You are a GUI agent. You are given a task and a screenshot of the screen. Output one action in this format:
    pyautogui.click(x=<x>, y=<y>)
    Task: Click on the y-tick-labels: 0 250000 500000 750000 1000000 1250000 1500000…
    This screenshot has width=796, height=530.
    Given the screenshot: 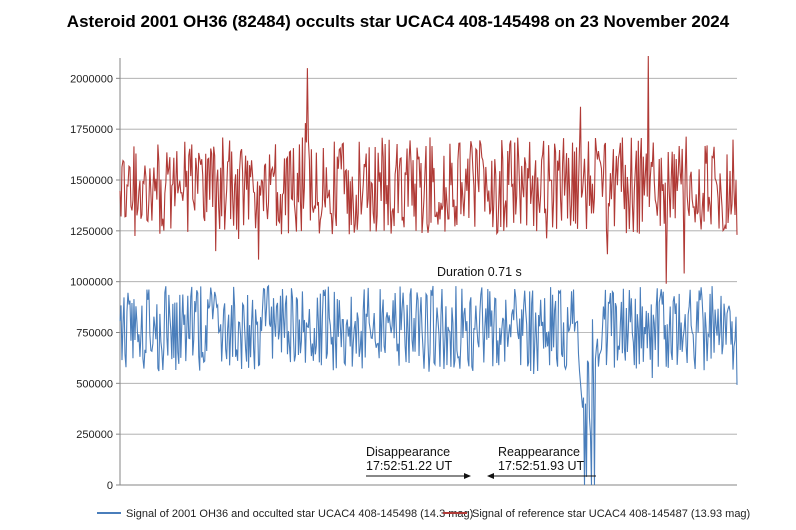 What is the action you would take?
    pyautogui.click(x=95, y=282)
    